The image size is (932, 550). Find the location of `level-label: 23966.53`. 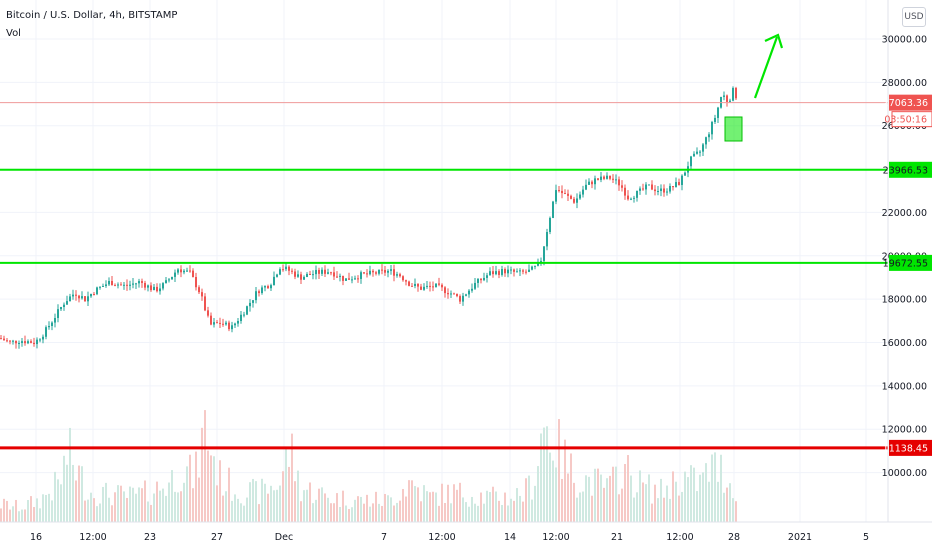

level-label: 23966.53 is located at coordinates (905, 170).